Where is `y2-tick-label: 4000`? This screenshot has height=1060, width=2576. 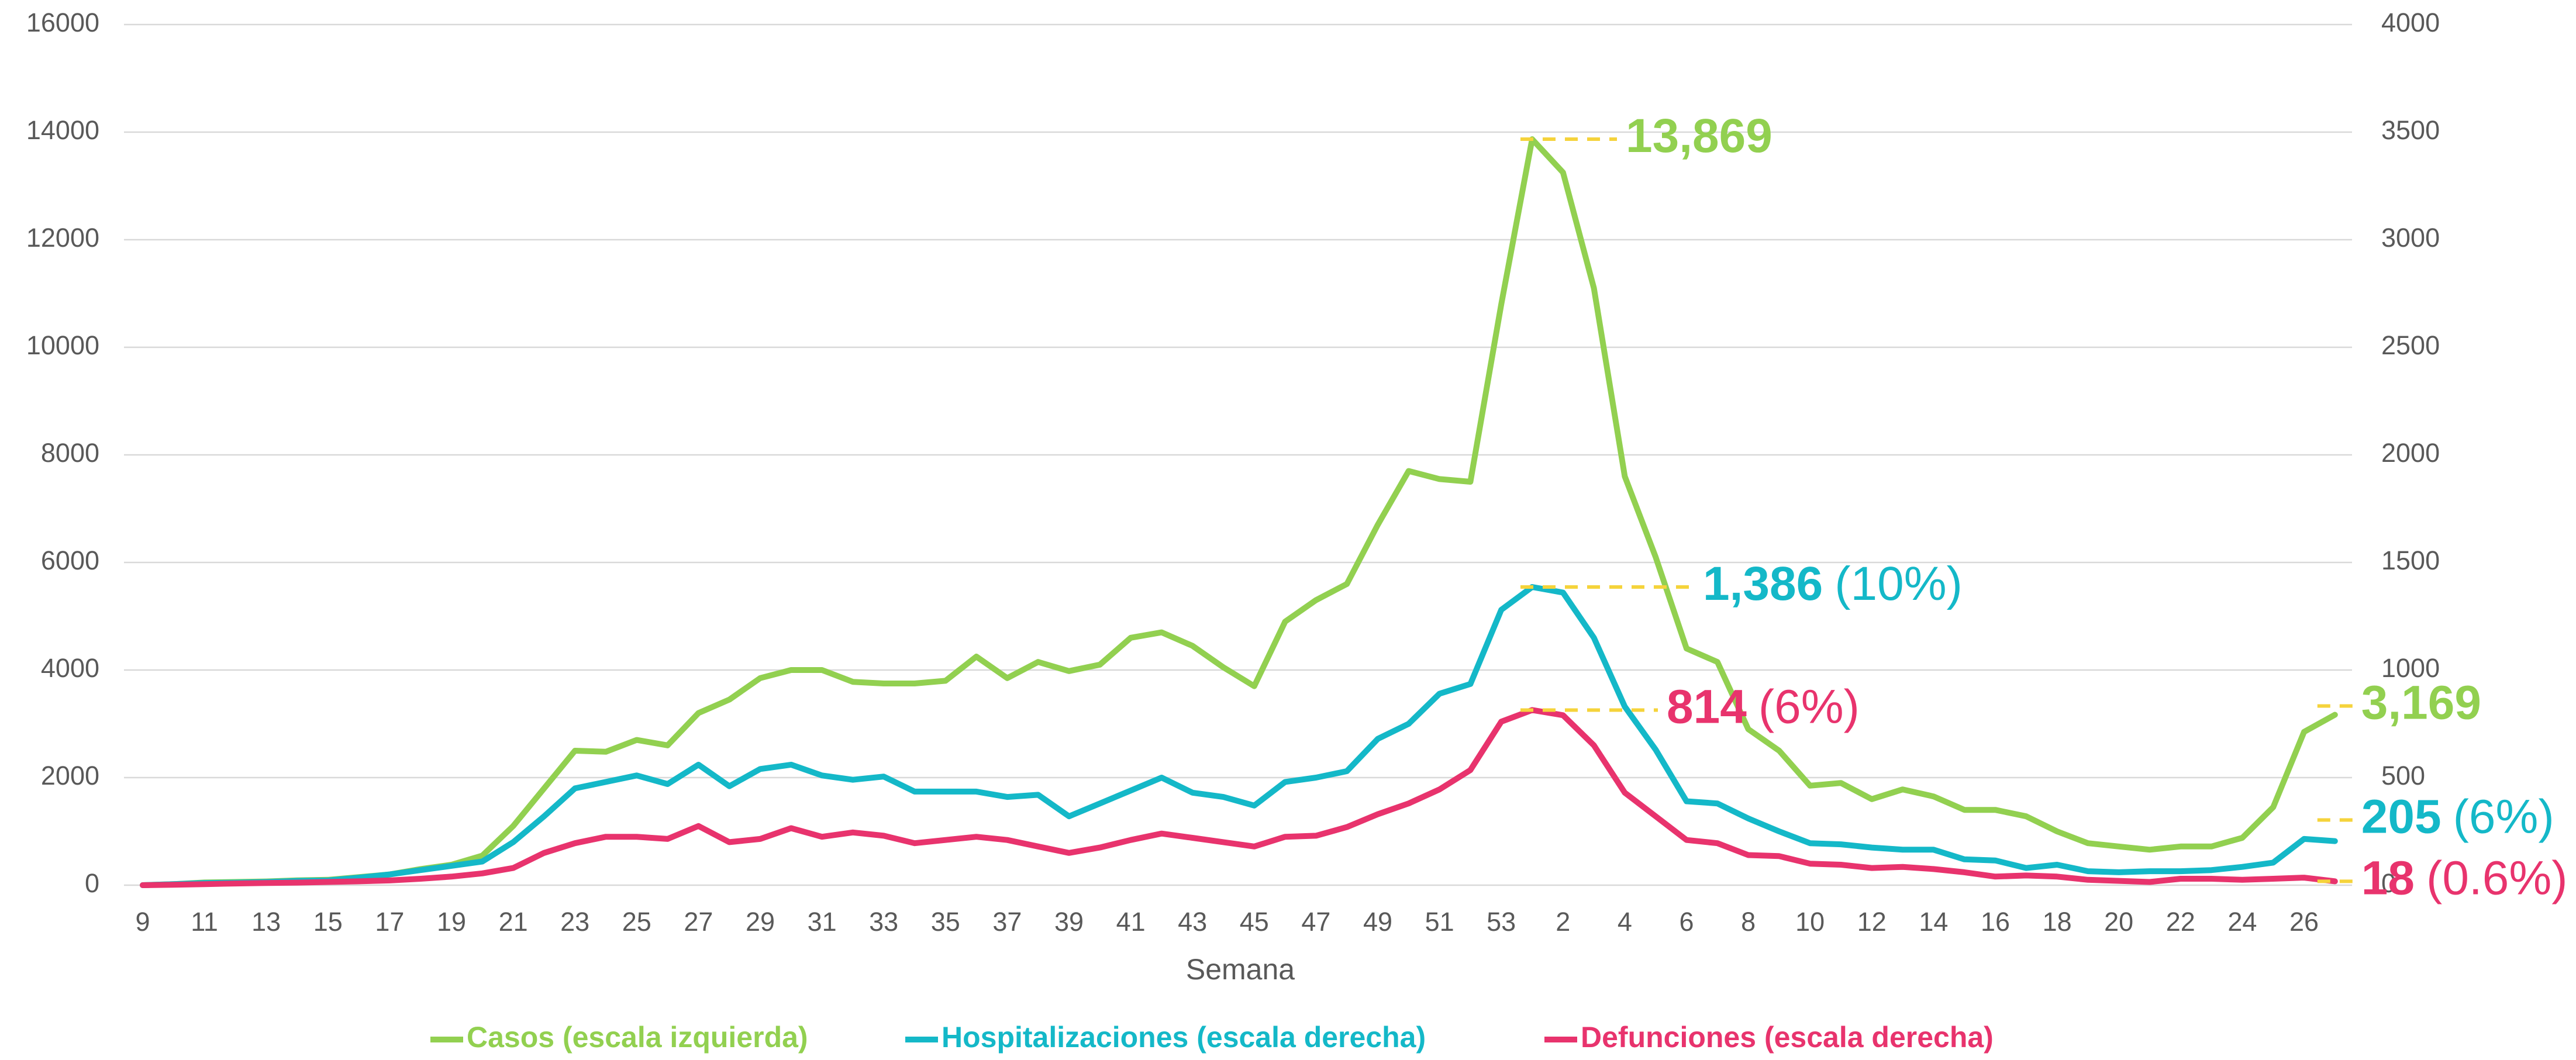 y2-tick-label: 4000 is located at coordinates (2410, 22).